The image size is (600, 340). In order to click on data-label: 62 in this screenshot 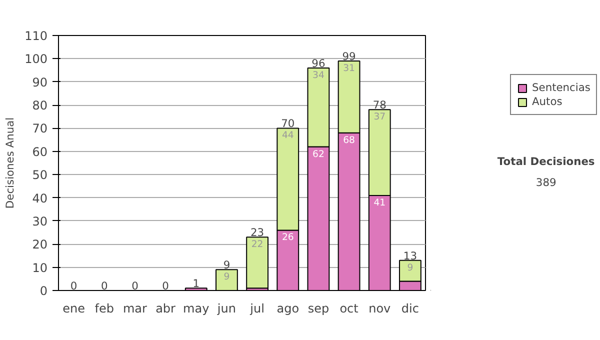, I will do `click(318, 154)`.